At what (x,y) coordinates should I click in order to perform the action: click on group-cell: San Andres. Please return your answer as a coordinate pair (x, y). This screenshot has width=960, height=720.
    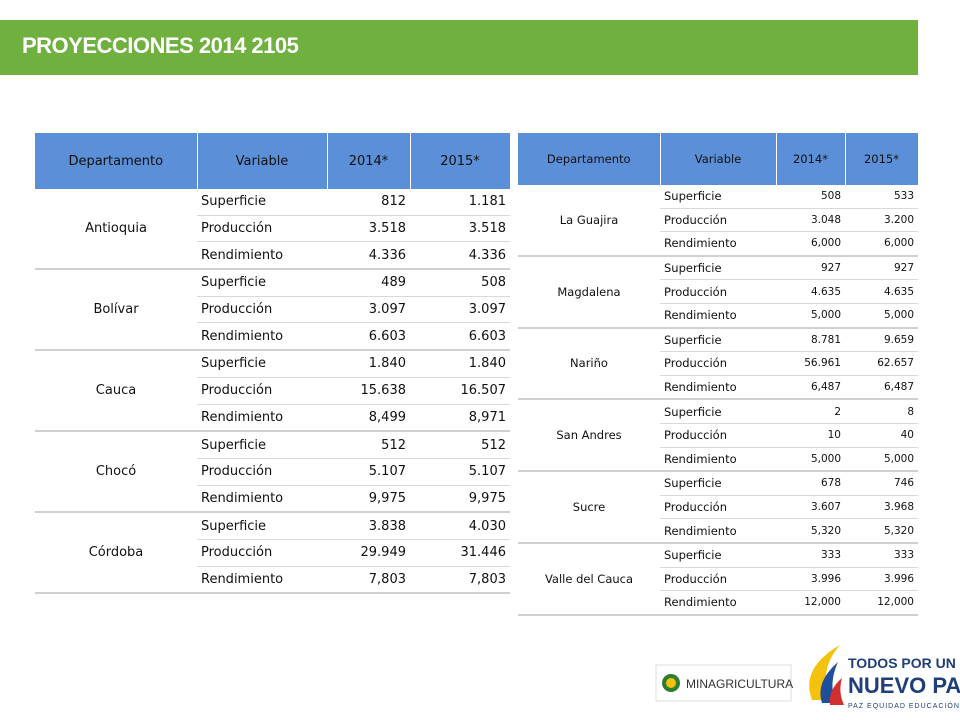
    Looking at the image, I should click on (589, 436).